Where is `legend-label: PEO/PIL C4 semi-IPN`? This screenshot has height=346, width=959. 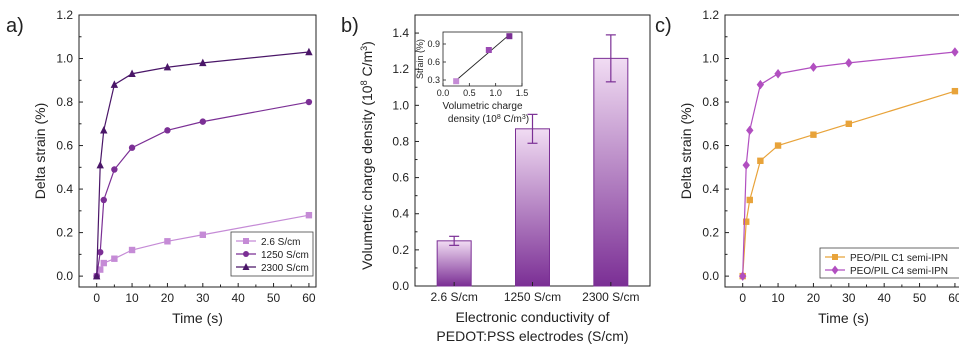
legend-label: PEO/PIL C4 semi-IPN is located at coordinates (899, 271).